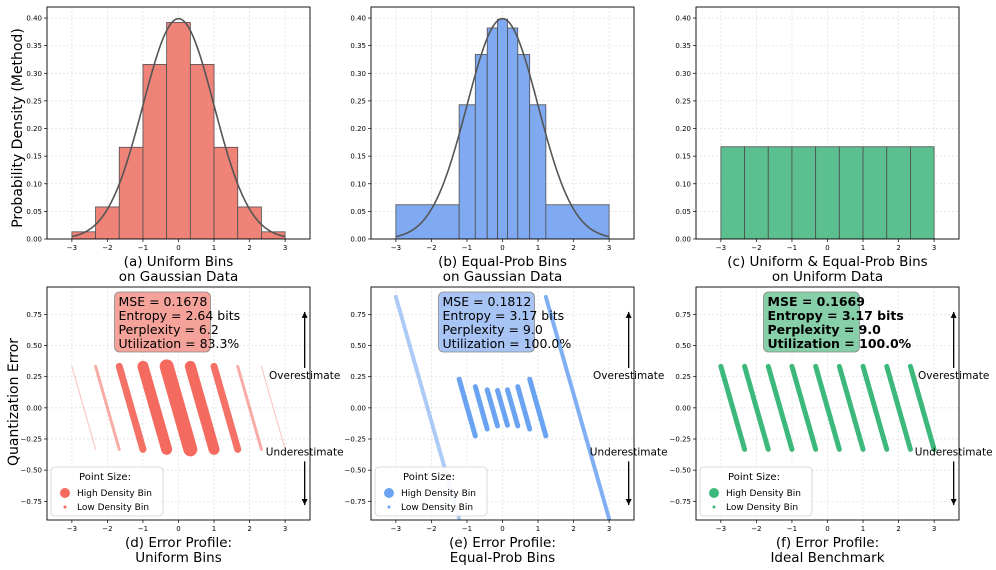 The image size is (996, 570). Describe the element at coordinates (389, 493) in the screenshot. I see `legend-high-marker` at that location.